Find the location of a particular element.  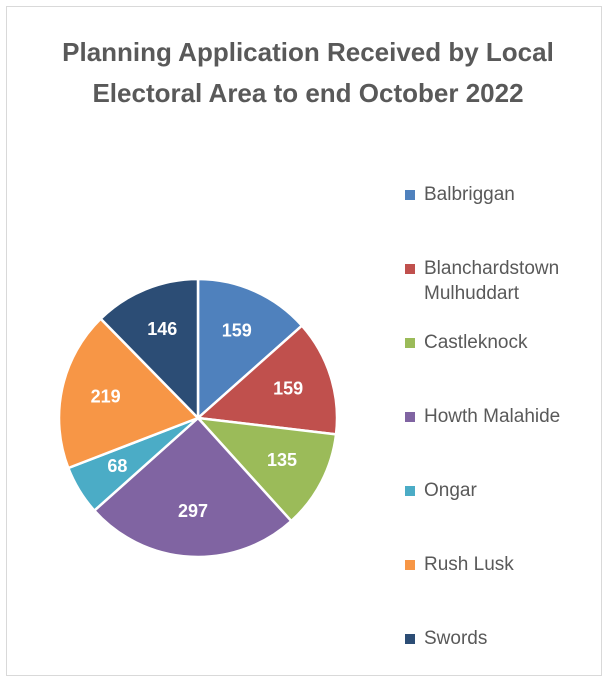

legend-item: Balbriggan is located at coordinates (460, 194).